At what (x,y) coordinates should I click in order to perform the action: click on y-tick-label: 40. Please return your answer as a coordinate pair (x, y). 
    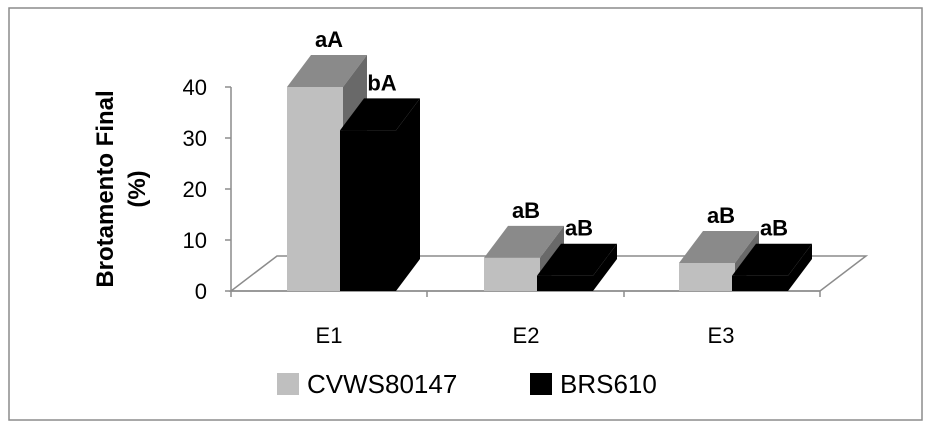
    Looking at the image, I should click on (195, 87).